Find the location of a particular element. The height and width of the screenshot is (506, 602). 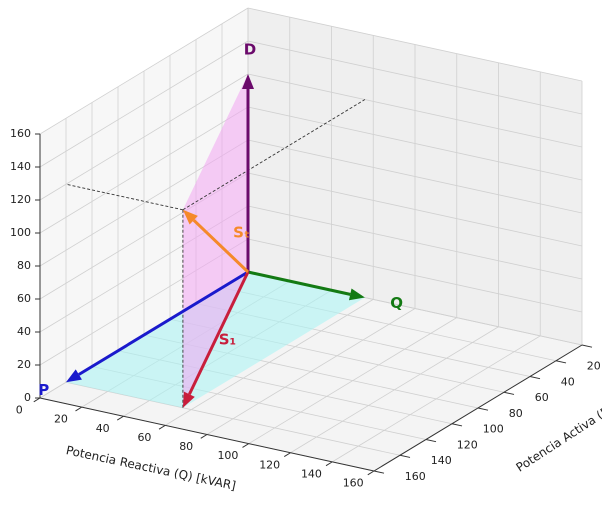

x-tick-label: 20 is located at coordinates (61, 419).